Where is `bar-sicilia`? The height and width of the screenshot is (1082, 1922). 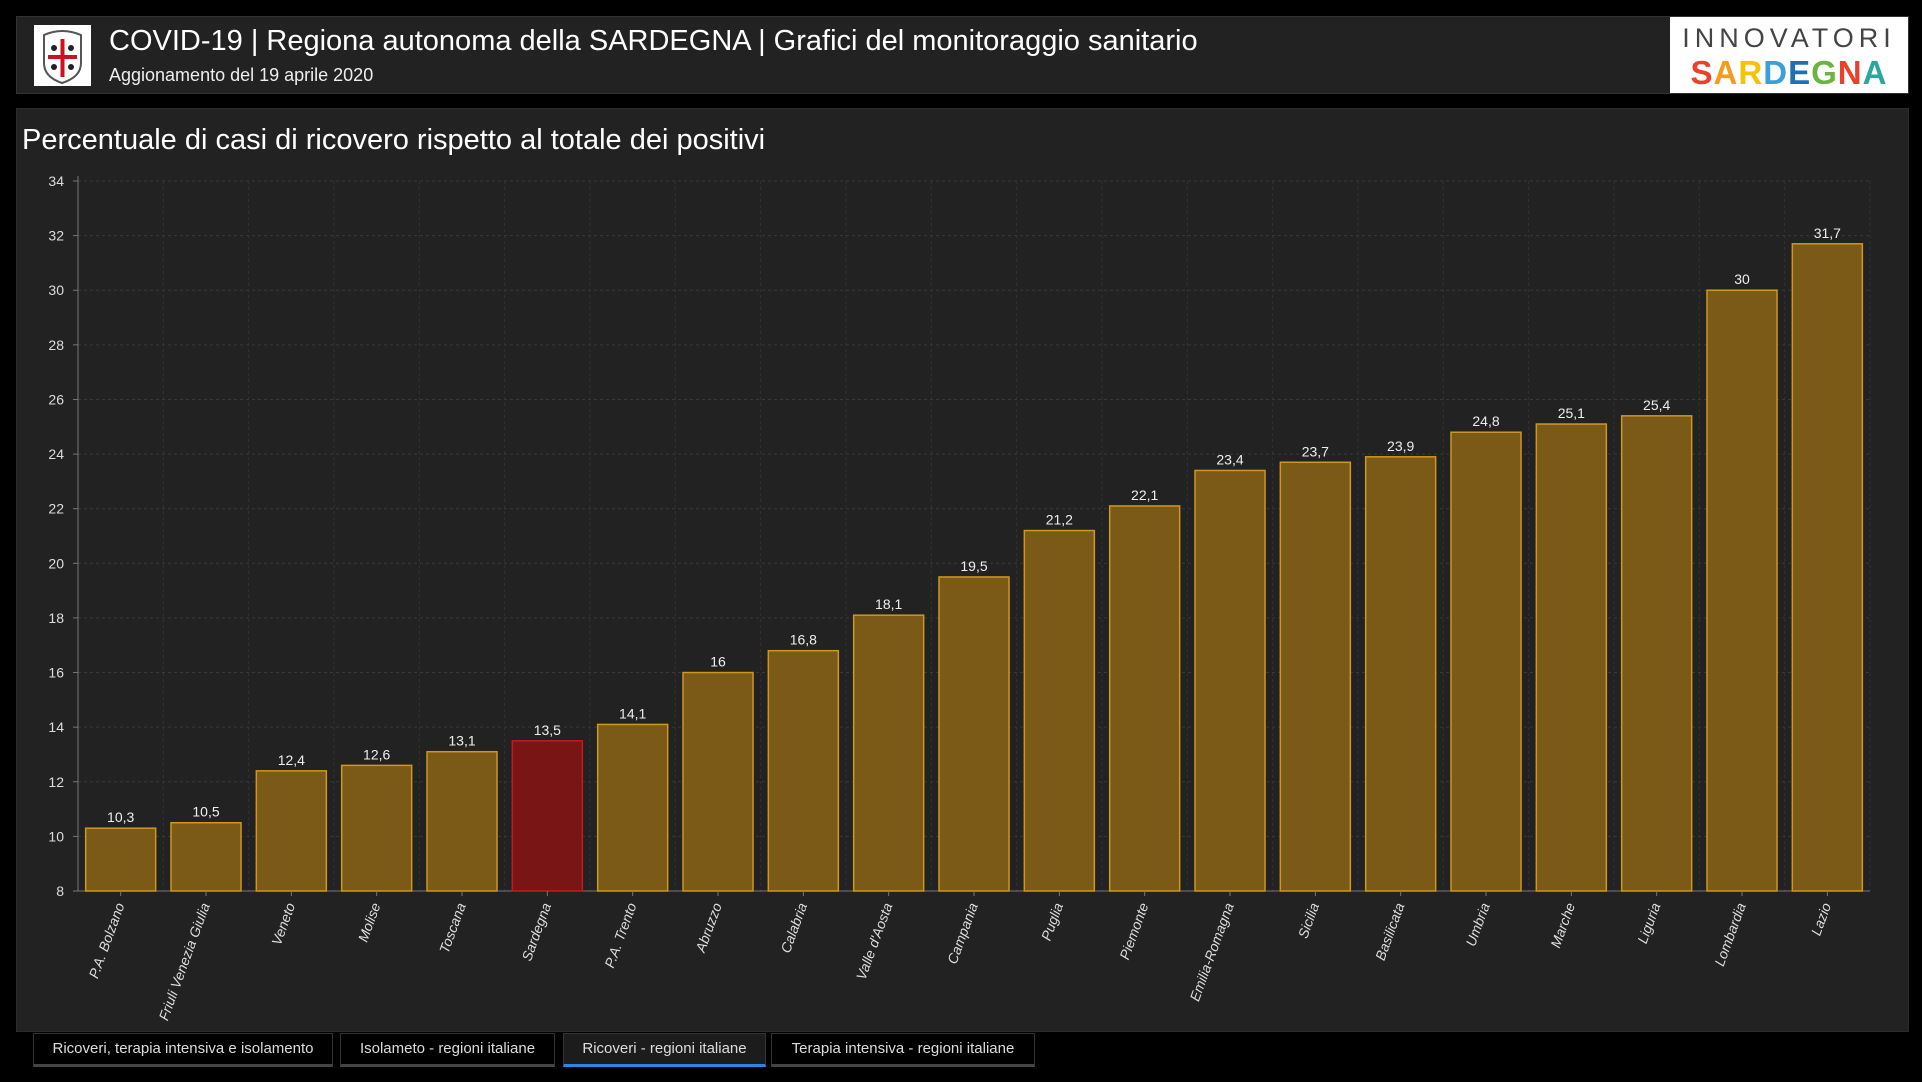
bar-sicilia is located at coordinates (1315, 676).